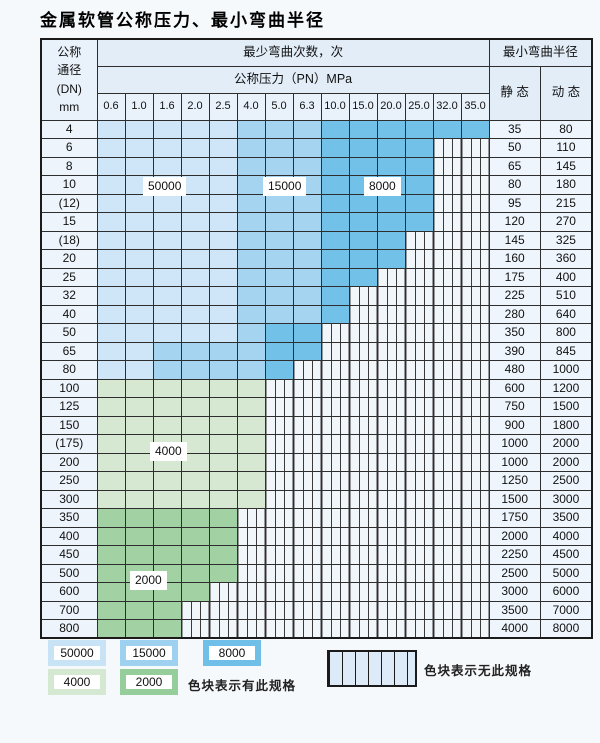 The image size is (600, 743). I want to click on dynamic-radius-cell: 400, so click(566, 277).